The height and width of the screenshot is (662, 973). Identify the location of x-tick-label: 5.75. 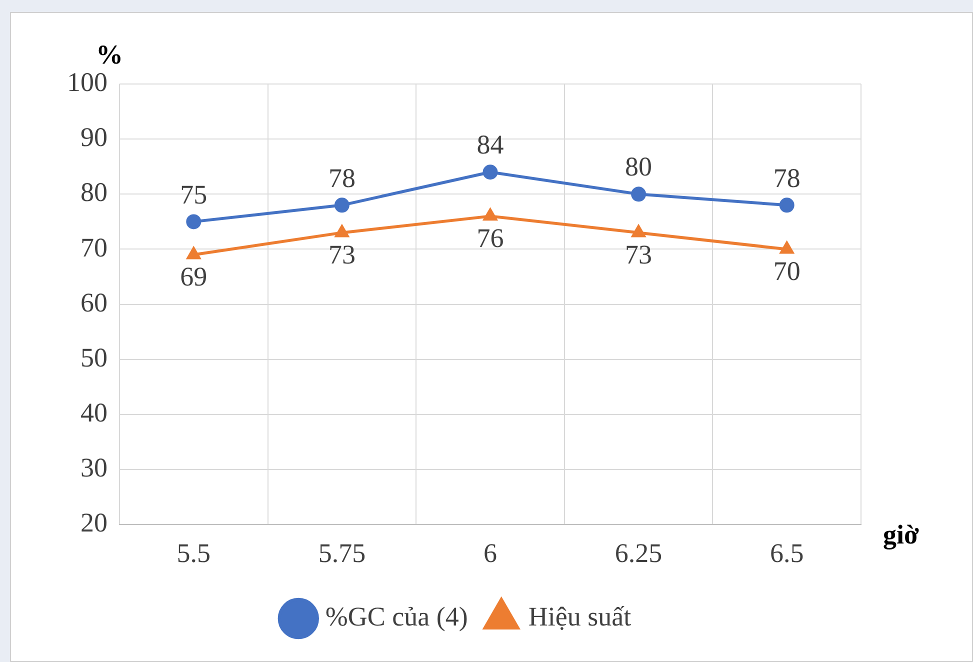
(342, 553).